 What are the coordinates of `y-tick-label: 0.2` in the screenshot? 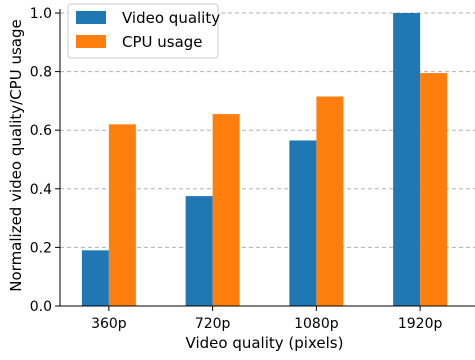 It's located at (41, 248).